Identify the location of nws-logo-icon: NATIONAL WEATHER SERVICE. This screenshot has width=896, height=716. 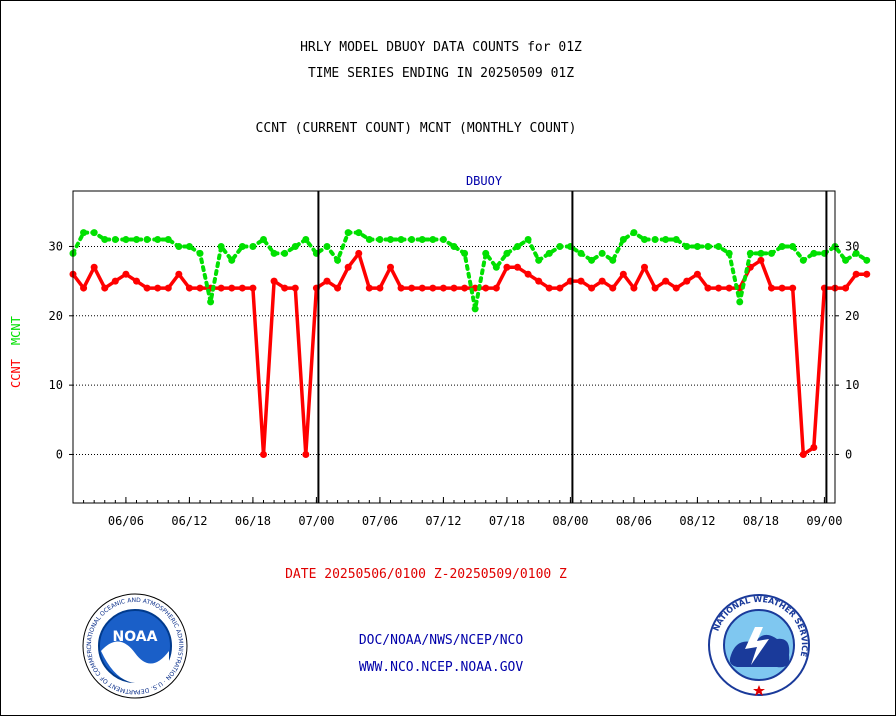
(759, 645).